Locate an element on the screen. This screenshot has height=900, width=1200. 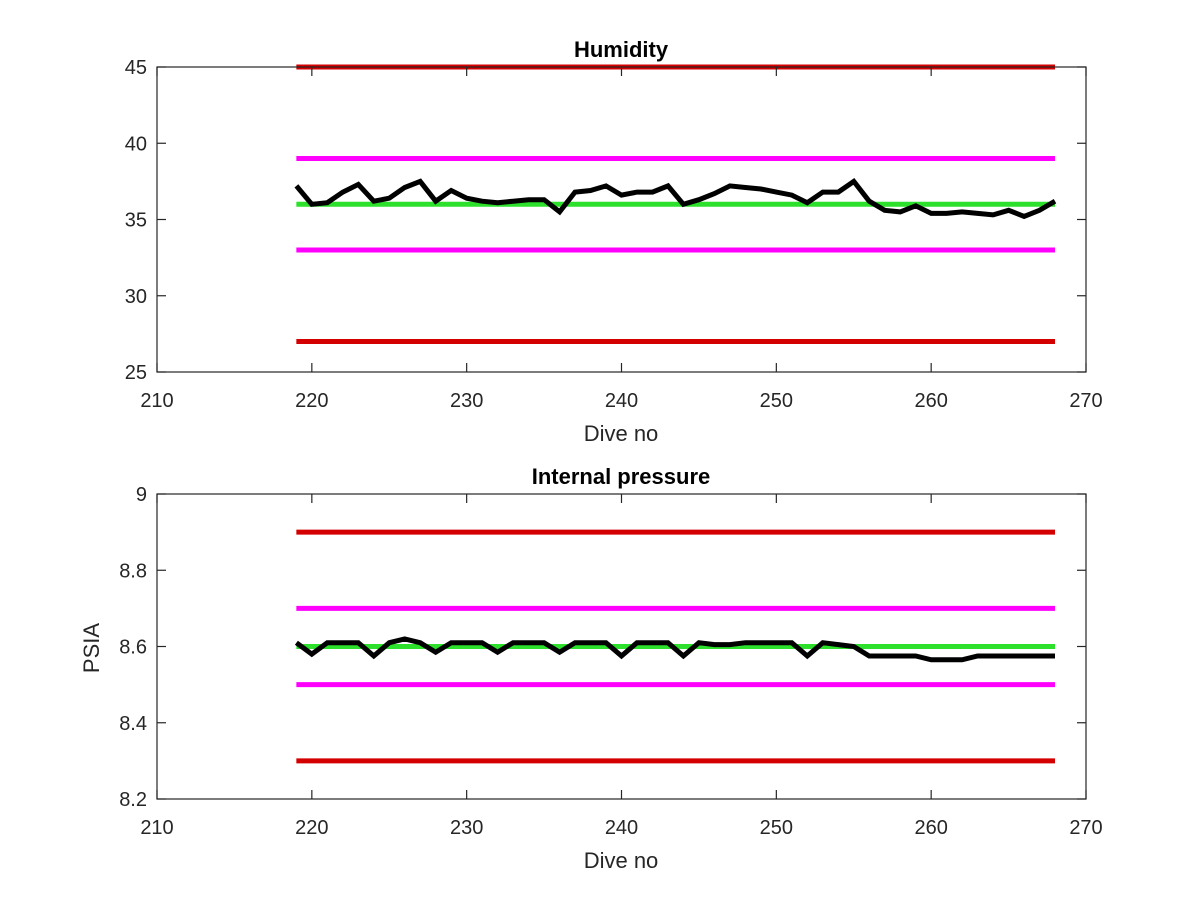
internal-pressure-x-tick-label: 260 is located at coordinates (930, 828).